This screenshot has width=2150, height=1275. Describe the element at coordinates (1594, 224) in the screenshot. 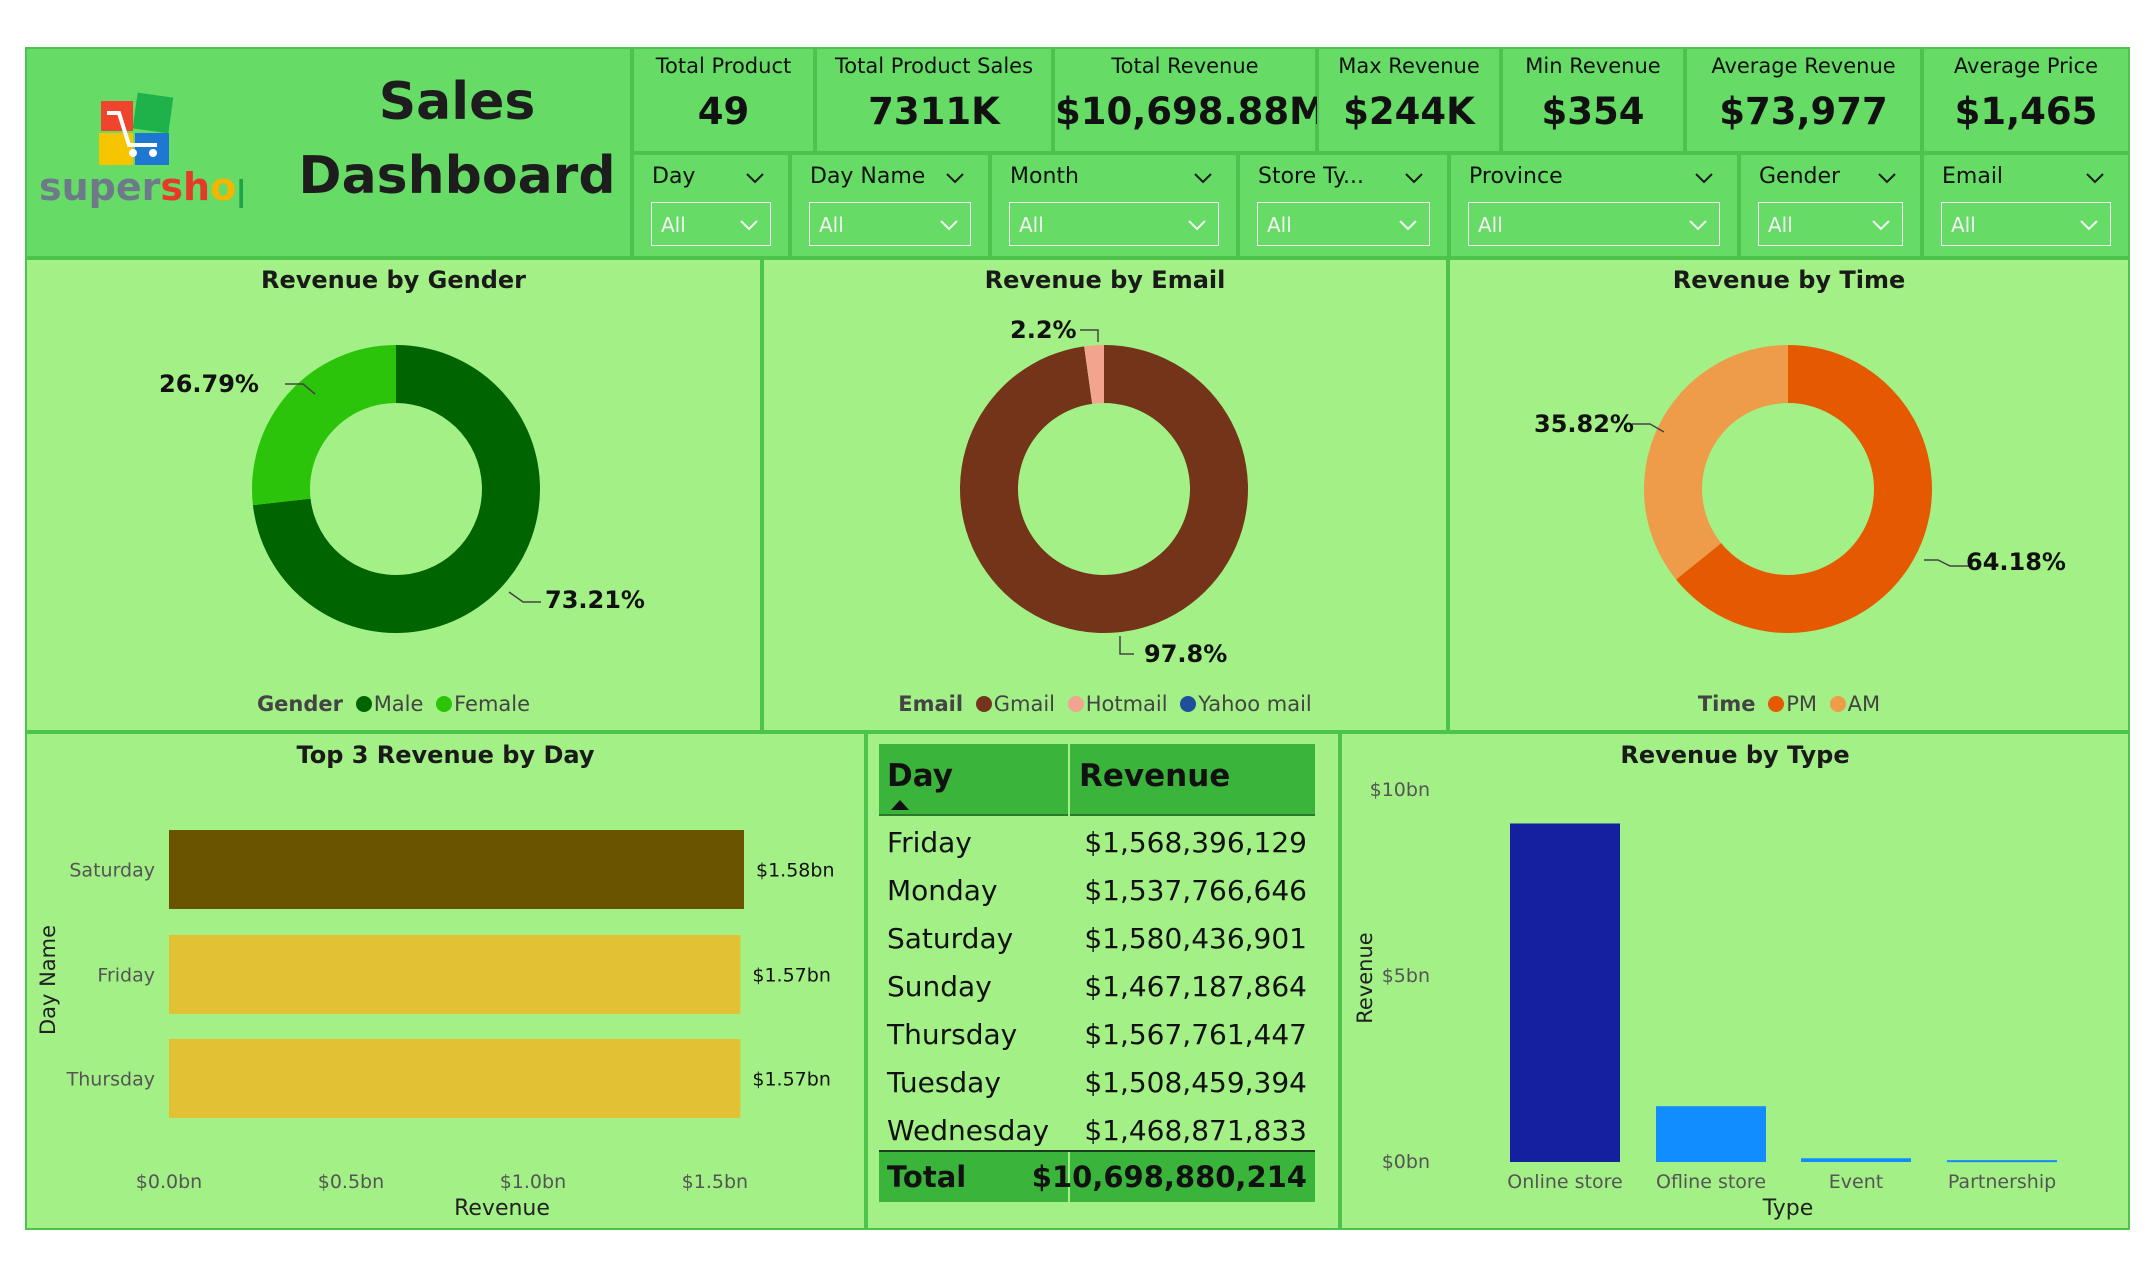

I see `filter-province-select: All` at that location.